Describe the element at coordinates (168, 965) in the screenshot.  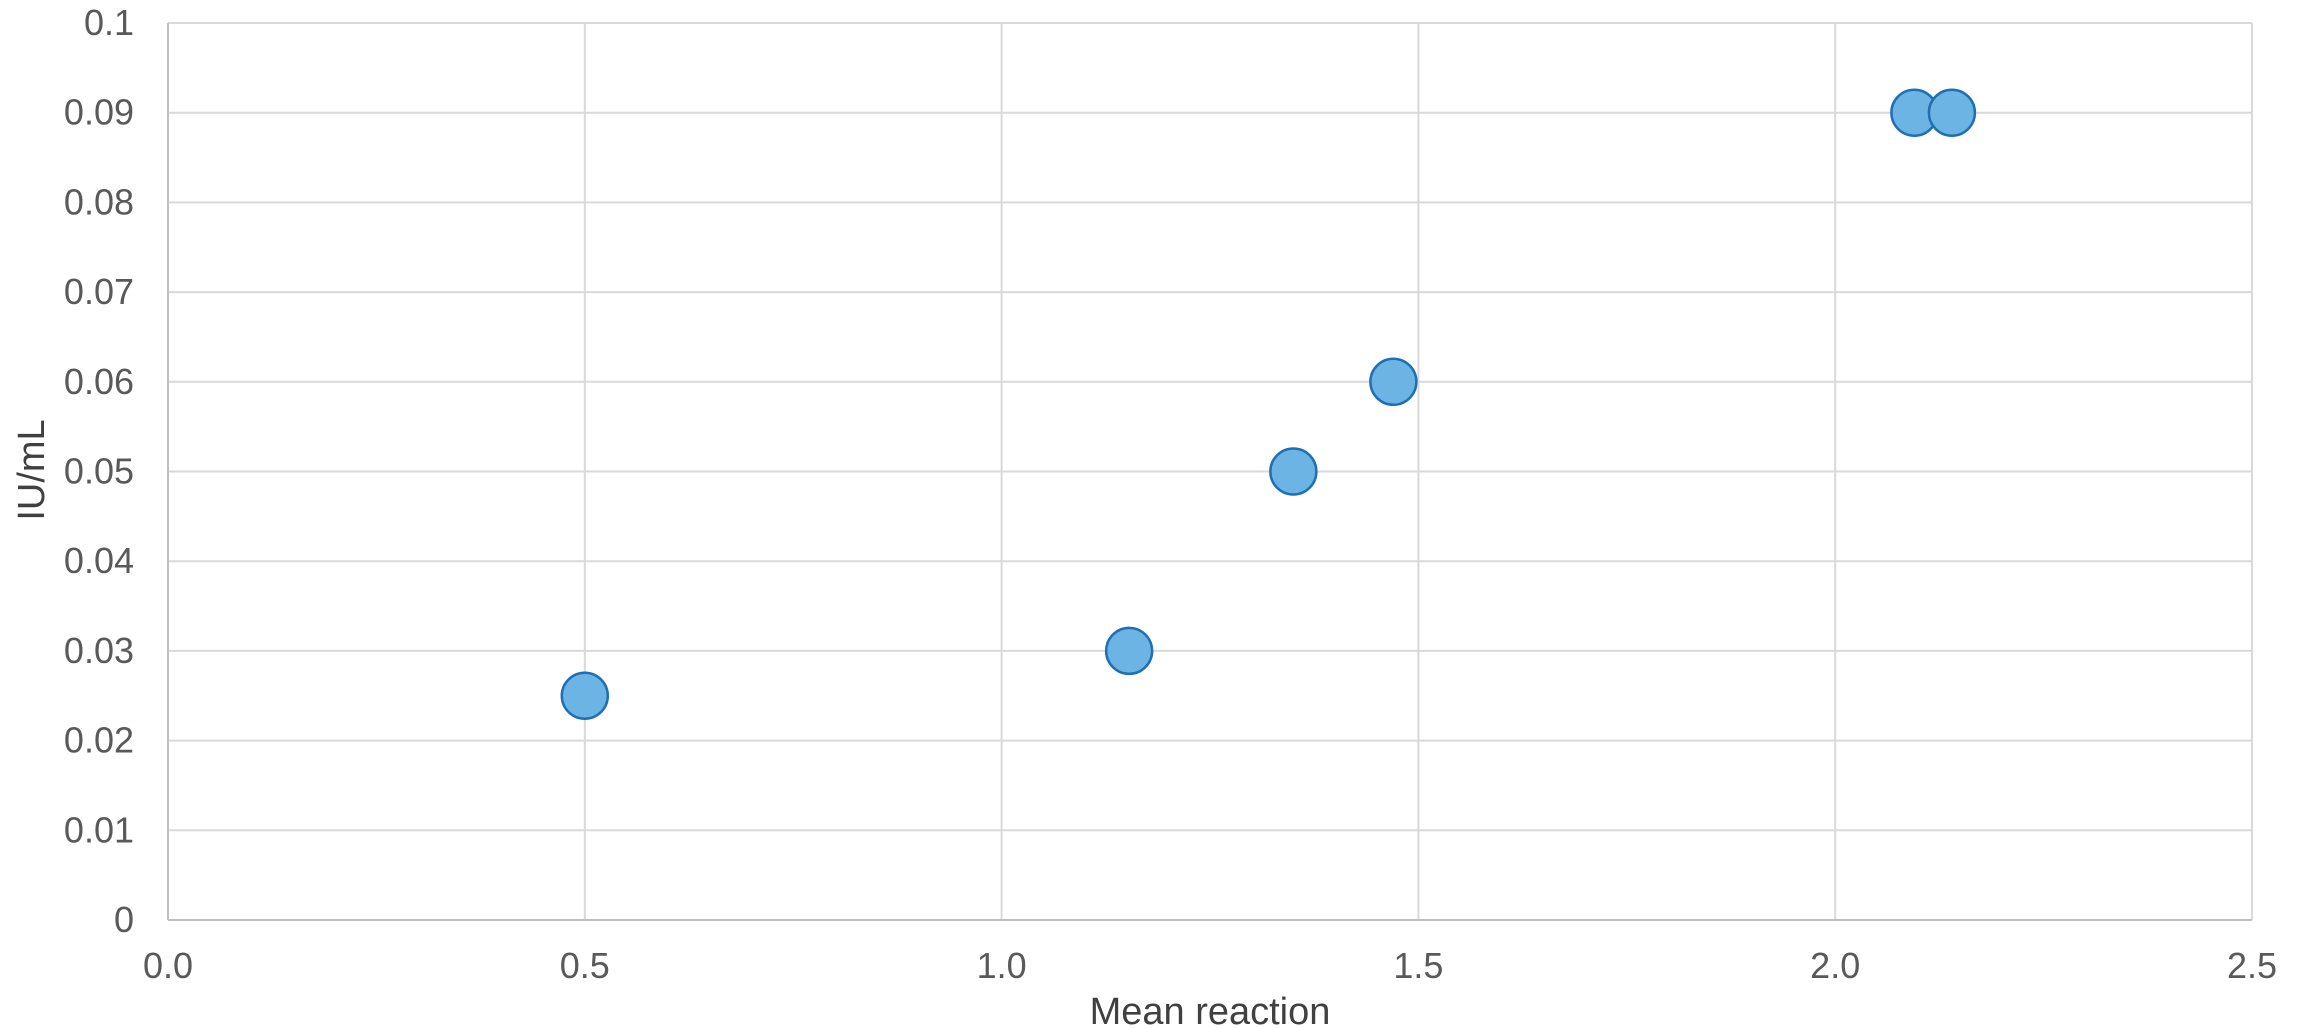
I see `x-tick-label: 0.0` at that location.